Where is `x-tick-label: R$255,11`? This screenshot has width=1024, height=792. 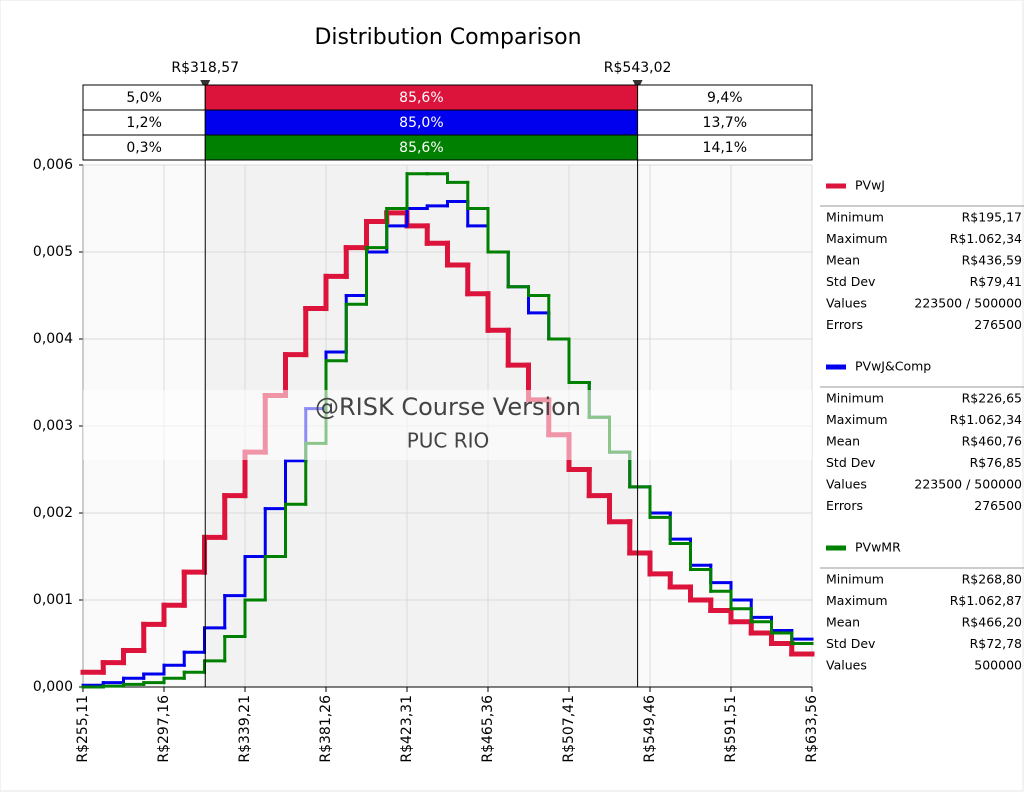
x-tick-label: R$255,11 is located at coordinates (83, 729).